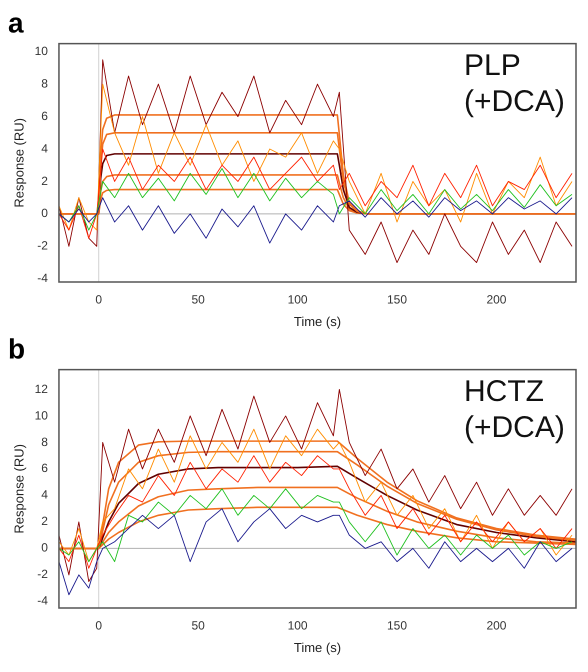 This screenshot has width=588, height=672. I want to click on chart-title: a, so click(16, 23).